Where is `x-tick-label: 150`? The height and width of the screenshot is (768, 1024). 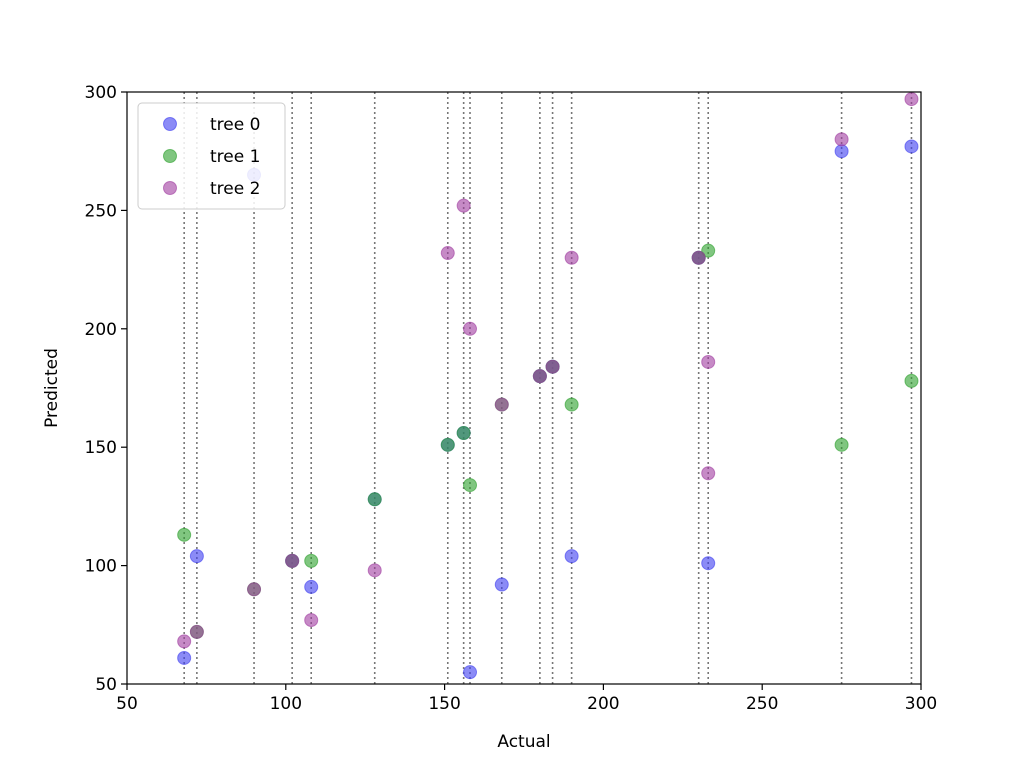 x-tick-label: 150 is located at coordinates (444, 704).